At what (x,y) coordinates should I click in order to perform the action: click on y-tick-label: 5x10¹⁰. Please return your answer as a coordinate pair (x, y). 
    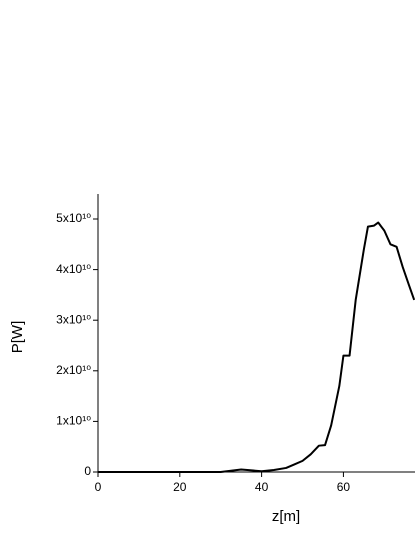
    Looking at the image, I should click on (73, 218).